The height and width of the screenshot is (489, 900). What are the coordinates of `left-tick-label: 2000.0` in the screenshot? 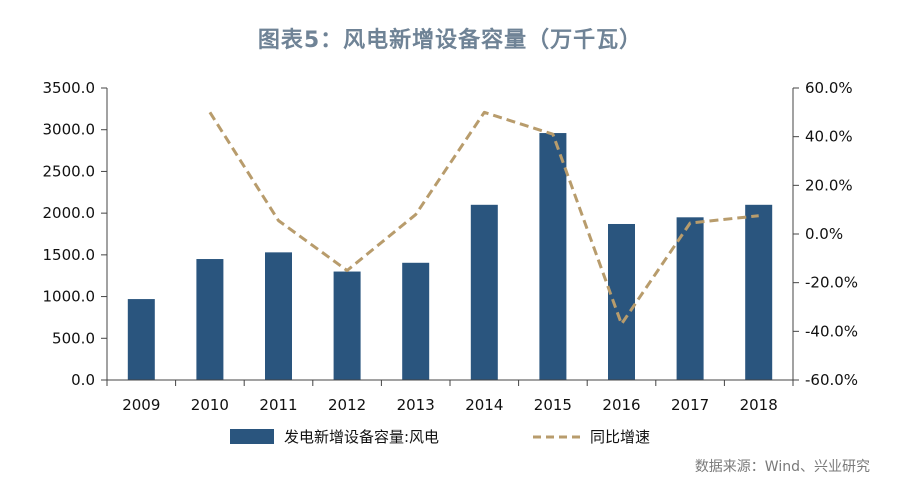 It's located at (69, 213).